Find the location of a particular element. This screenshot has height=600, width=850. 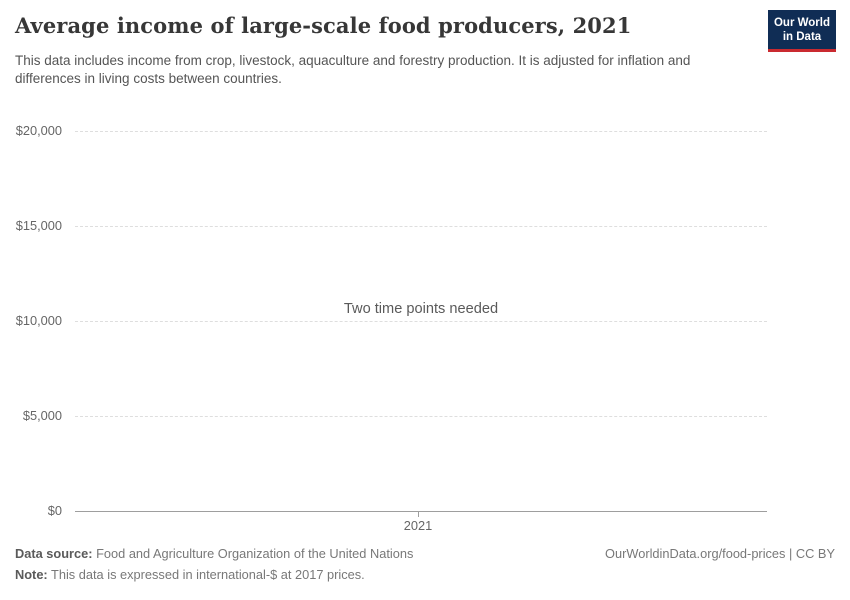

owid-logo-line2: in Data is located at coordinates (802, 37).